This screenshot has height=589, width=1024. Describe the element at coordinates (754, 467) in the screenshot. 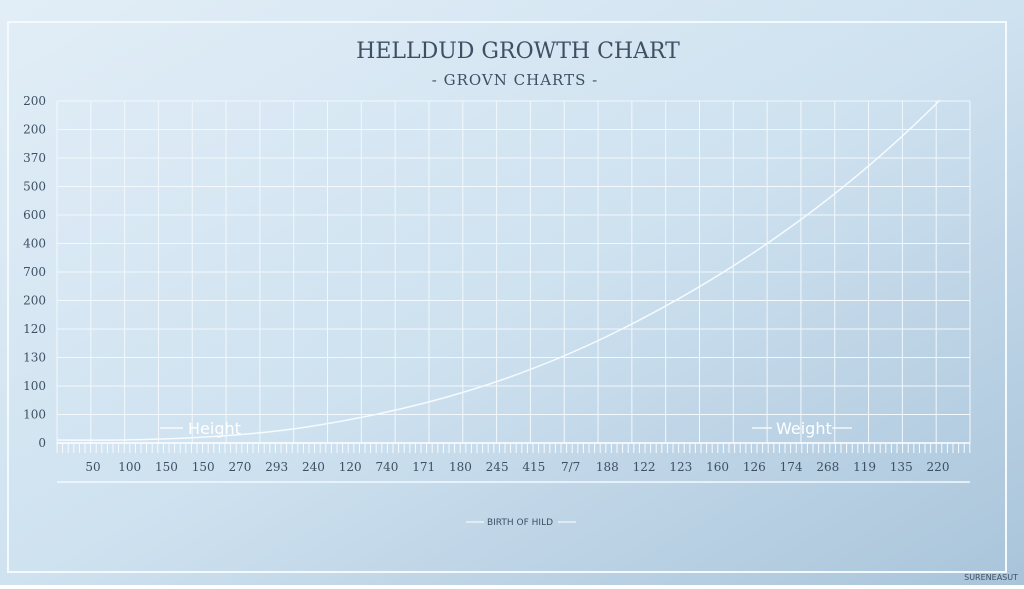

I see `x-label: 126` at that location.